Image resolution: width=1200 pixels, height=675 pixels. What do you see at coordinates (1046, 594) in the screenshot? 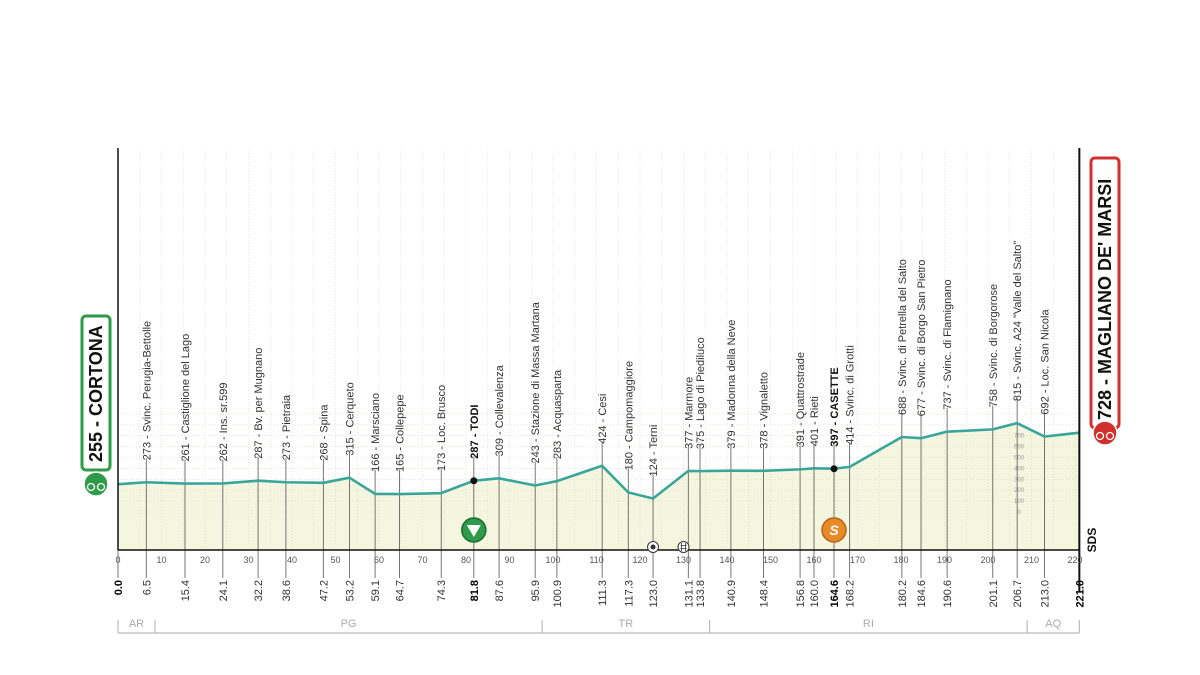
I see `km-label: 213.0` at bounding box center [1046, 594].